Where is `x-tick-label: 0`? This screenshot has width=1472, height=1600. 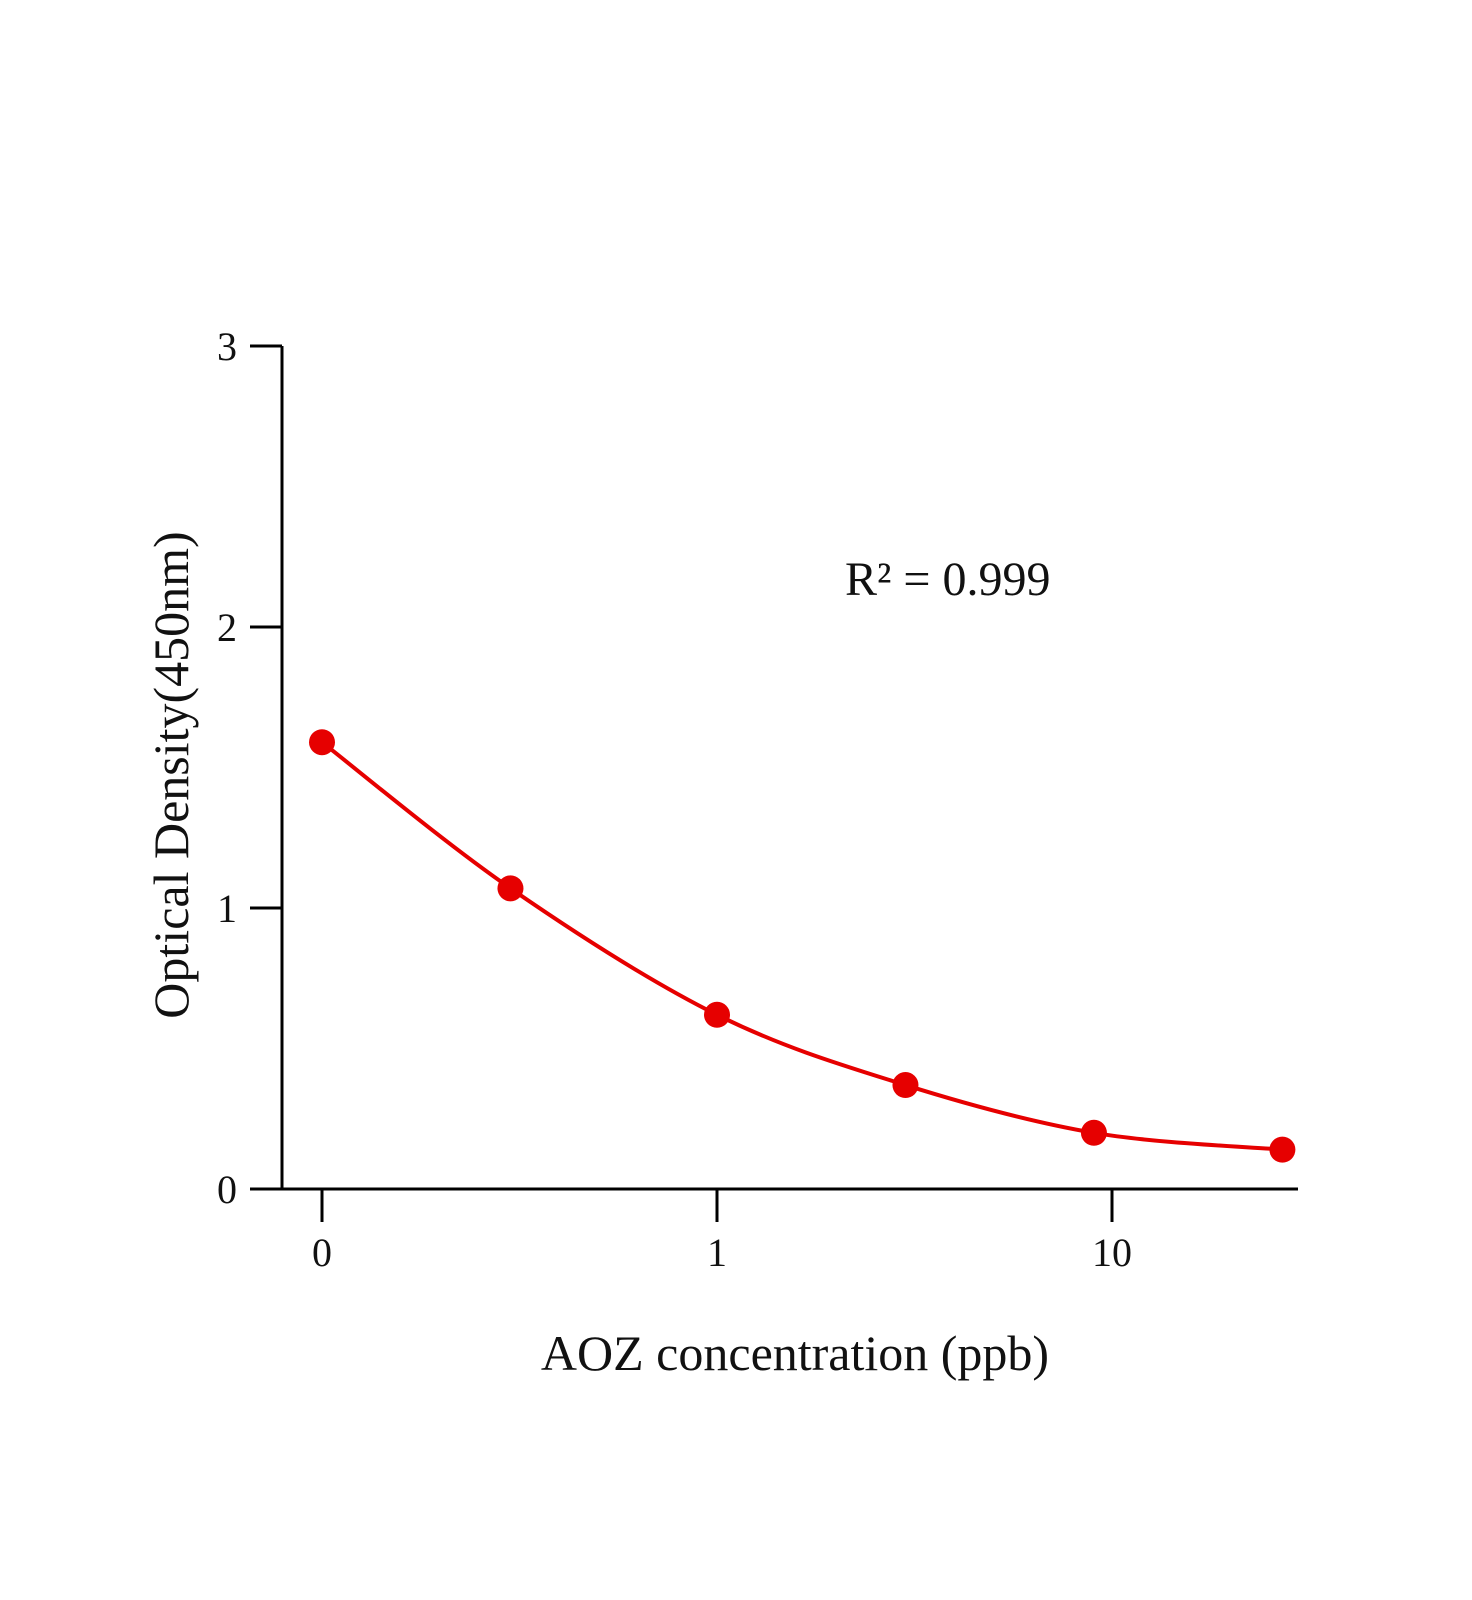
x-tick-label: 0 is located at coordinates (322, 1252).